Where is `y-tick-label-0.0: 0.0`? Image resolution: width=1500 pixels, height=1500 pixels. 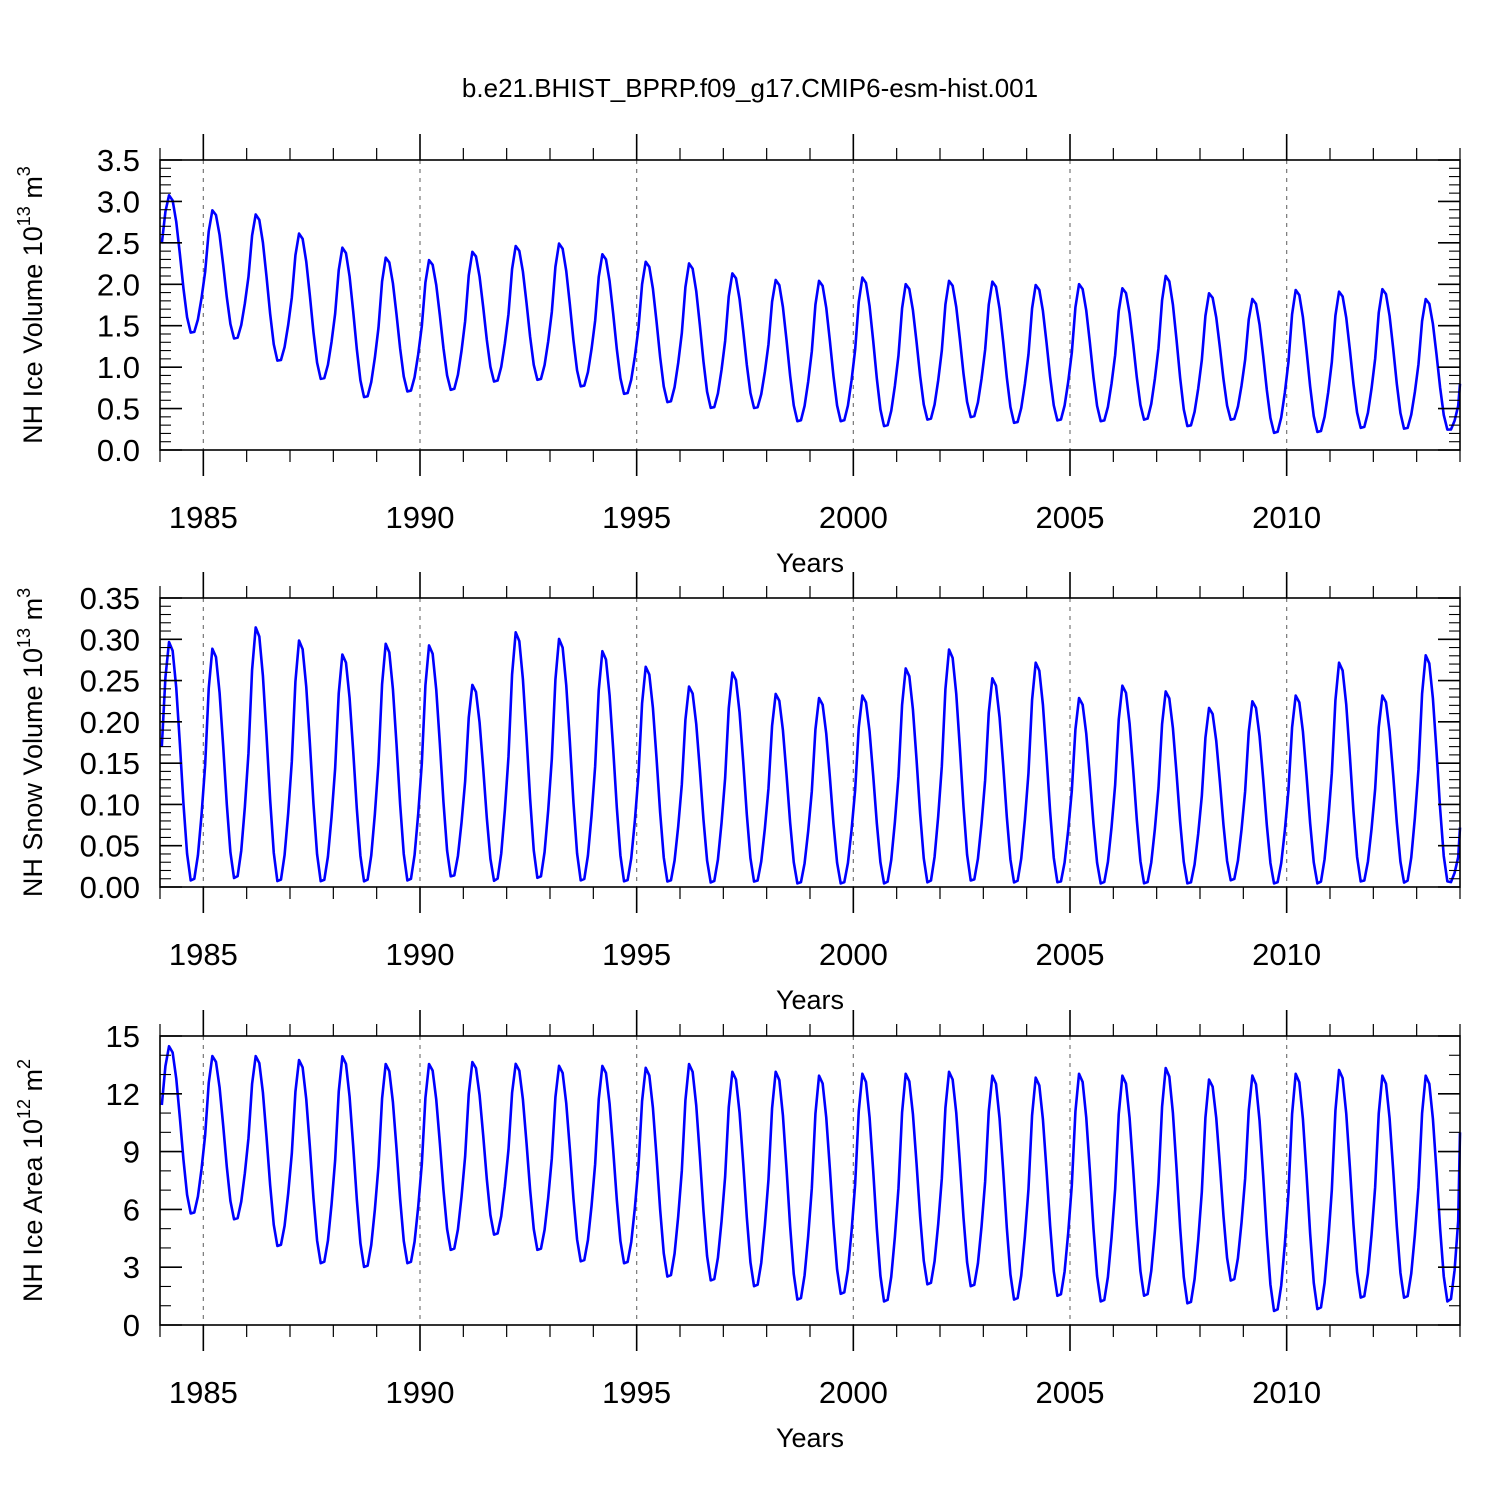 y-tick-label-0.0: 0.0 is located at coordinates (118, 450).